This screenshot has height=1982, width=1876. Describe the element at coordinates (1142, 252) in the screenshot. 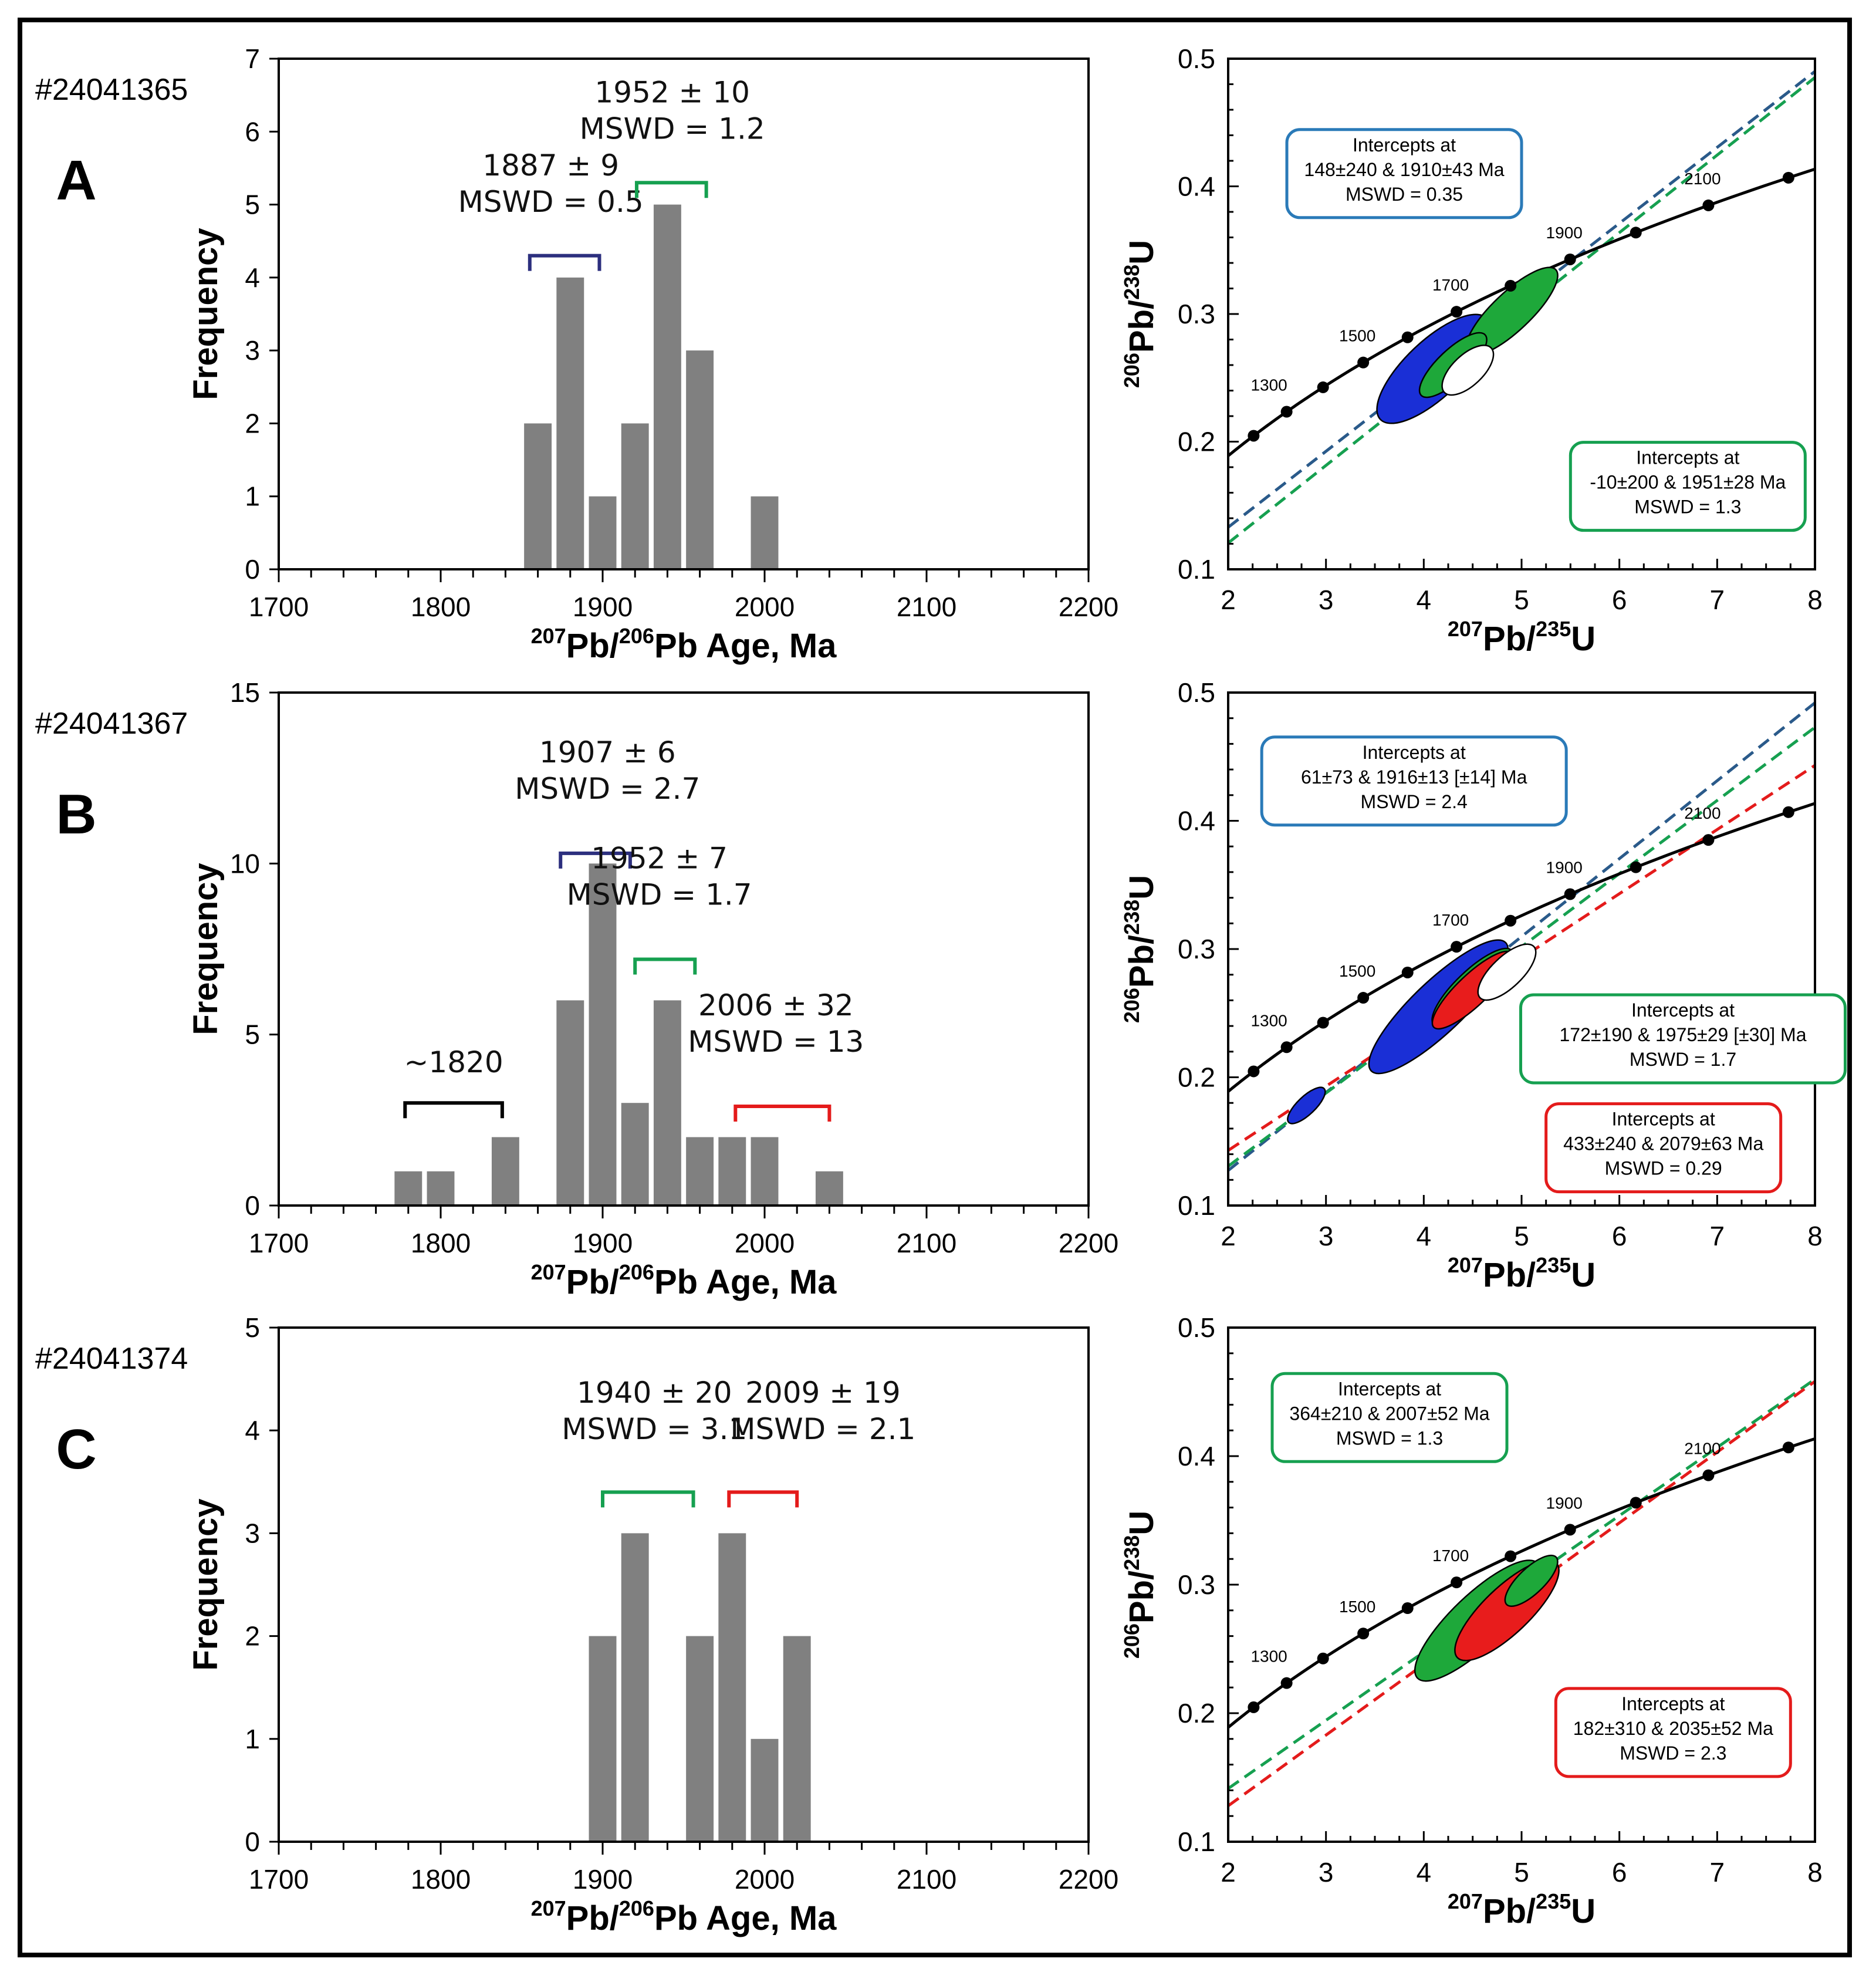

I see `label-text: U` at that location.